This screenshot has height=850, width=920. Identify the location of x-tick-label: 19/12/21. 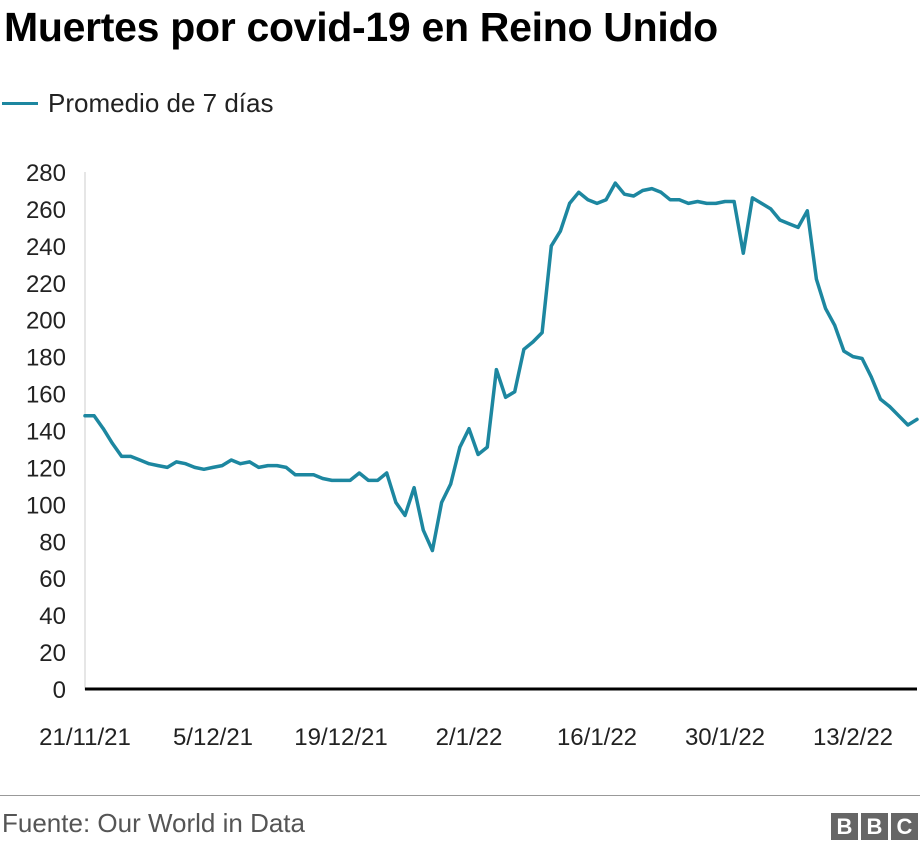
(340, 737).